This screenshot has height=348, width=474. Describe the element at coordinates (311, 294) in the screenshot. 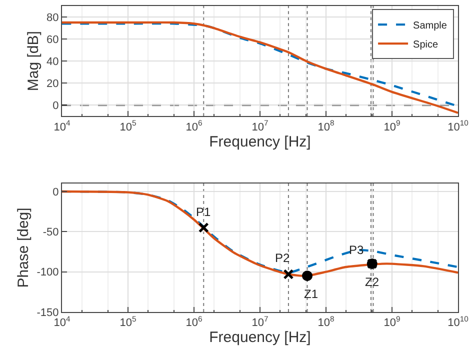

I see `annotation: Z1` at that location.